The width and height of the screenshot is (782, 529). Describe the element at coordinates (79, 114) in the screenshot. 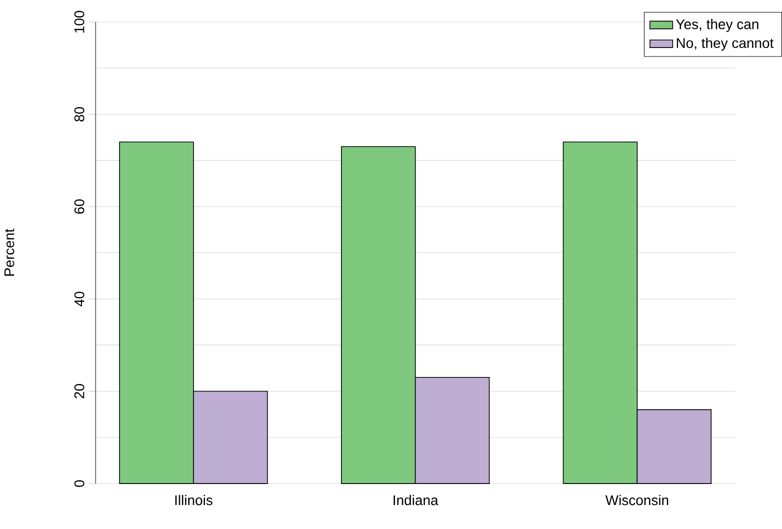

I see `y-tick-label: 80` at that location.